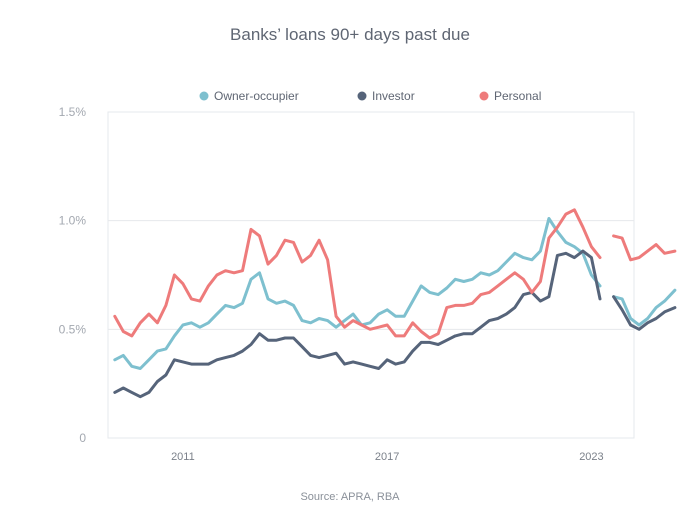  I want to click on legend-label-owner-occupier: Owner-occupier, so click(256, 96).